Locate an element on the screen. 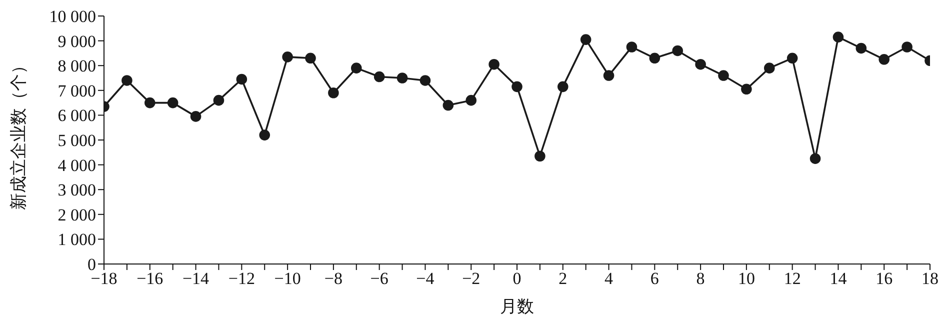 The image size is (950, 324). x-tick-label: −16 is located at coordinates (150, 278).